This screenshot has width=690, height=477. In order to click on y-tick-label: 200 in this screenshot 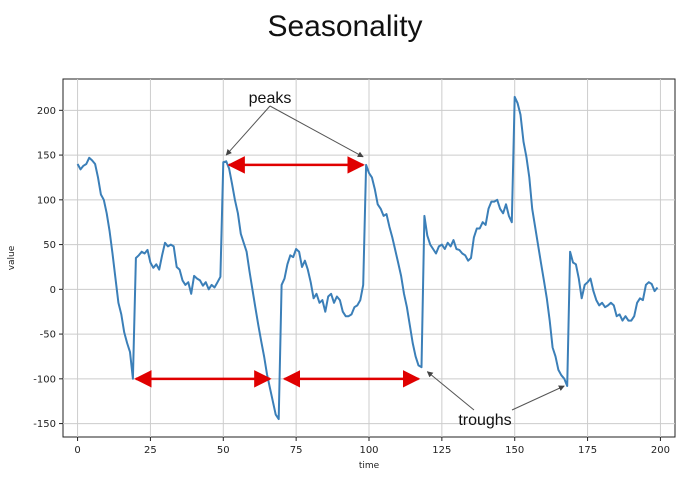, I will do `click(46, 111)`.